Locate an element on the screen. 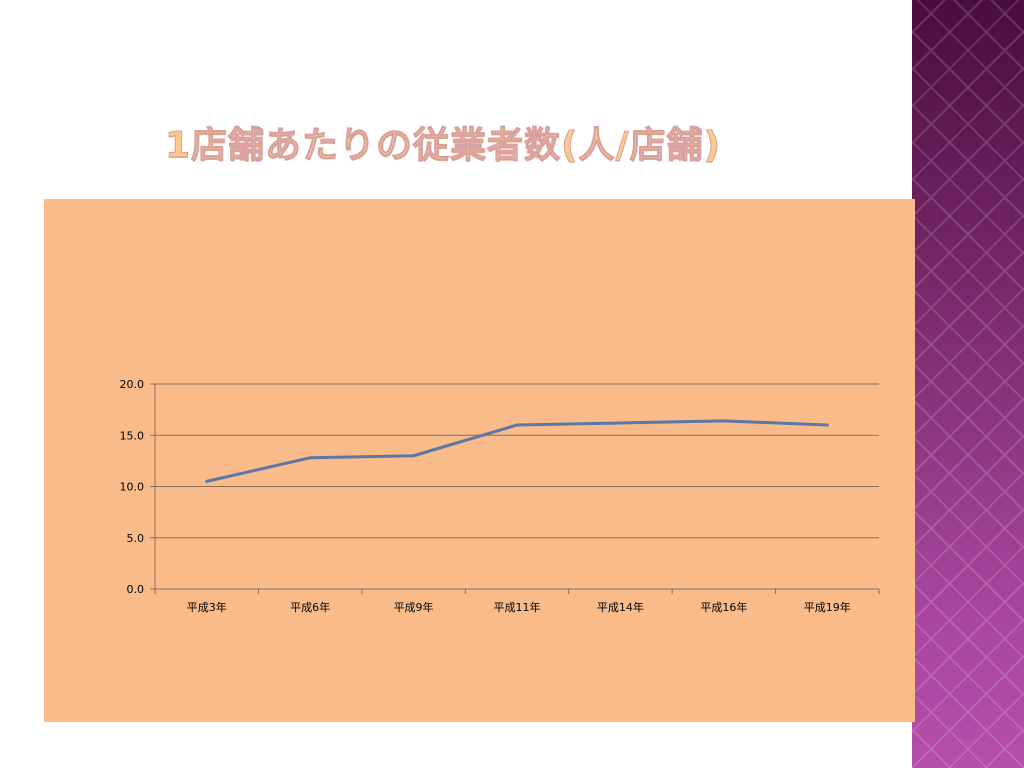 The width and height of the screenshot is (1024, 768). x-tick-label: 平成9年 is located at coordinates (414, 607).